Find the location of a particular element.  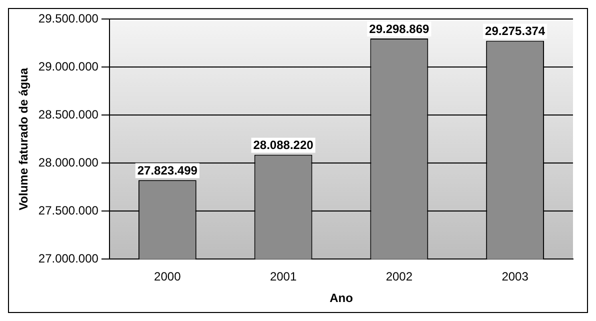

data-label: 29.298.869 is located at coordinates (399, 29).